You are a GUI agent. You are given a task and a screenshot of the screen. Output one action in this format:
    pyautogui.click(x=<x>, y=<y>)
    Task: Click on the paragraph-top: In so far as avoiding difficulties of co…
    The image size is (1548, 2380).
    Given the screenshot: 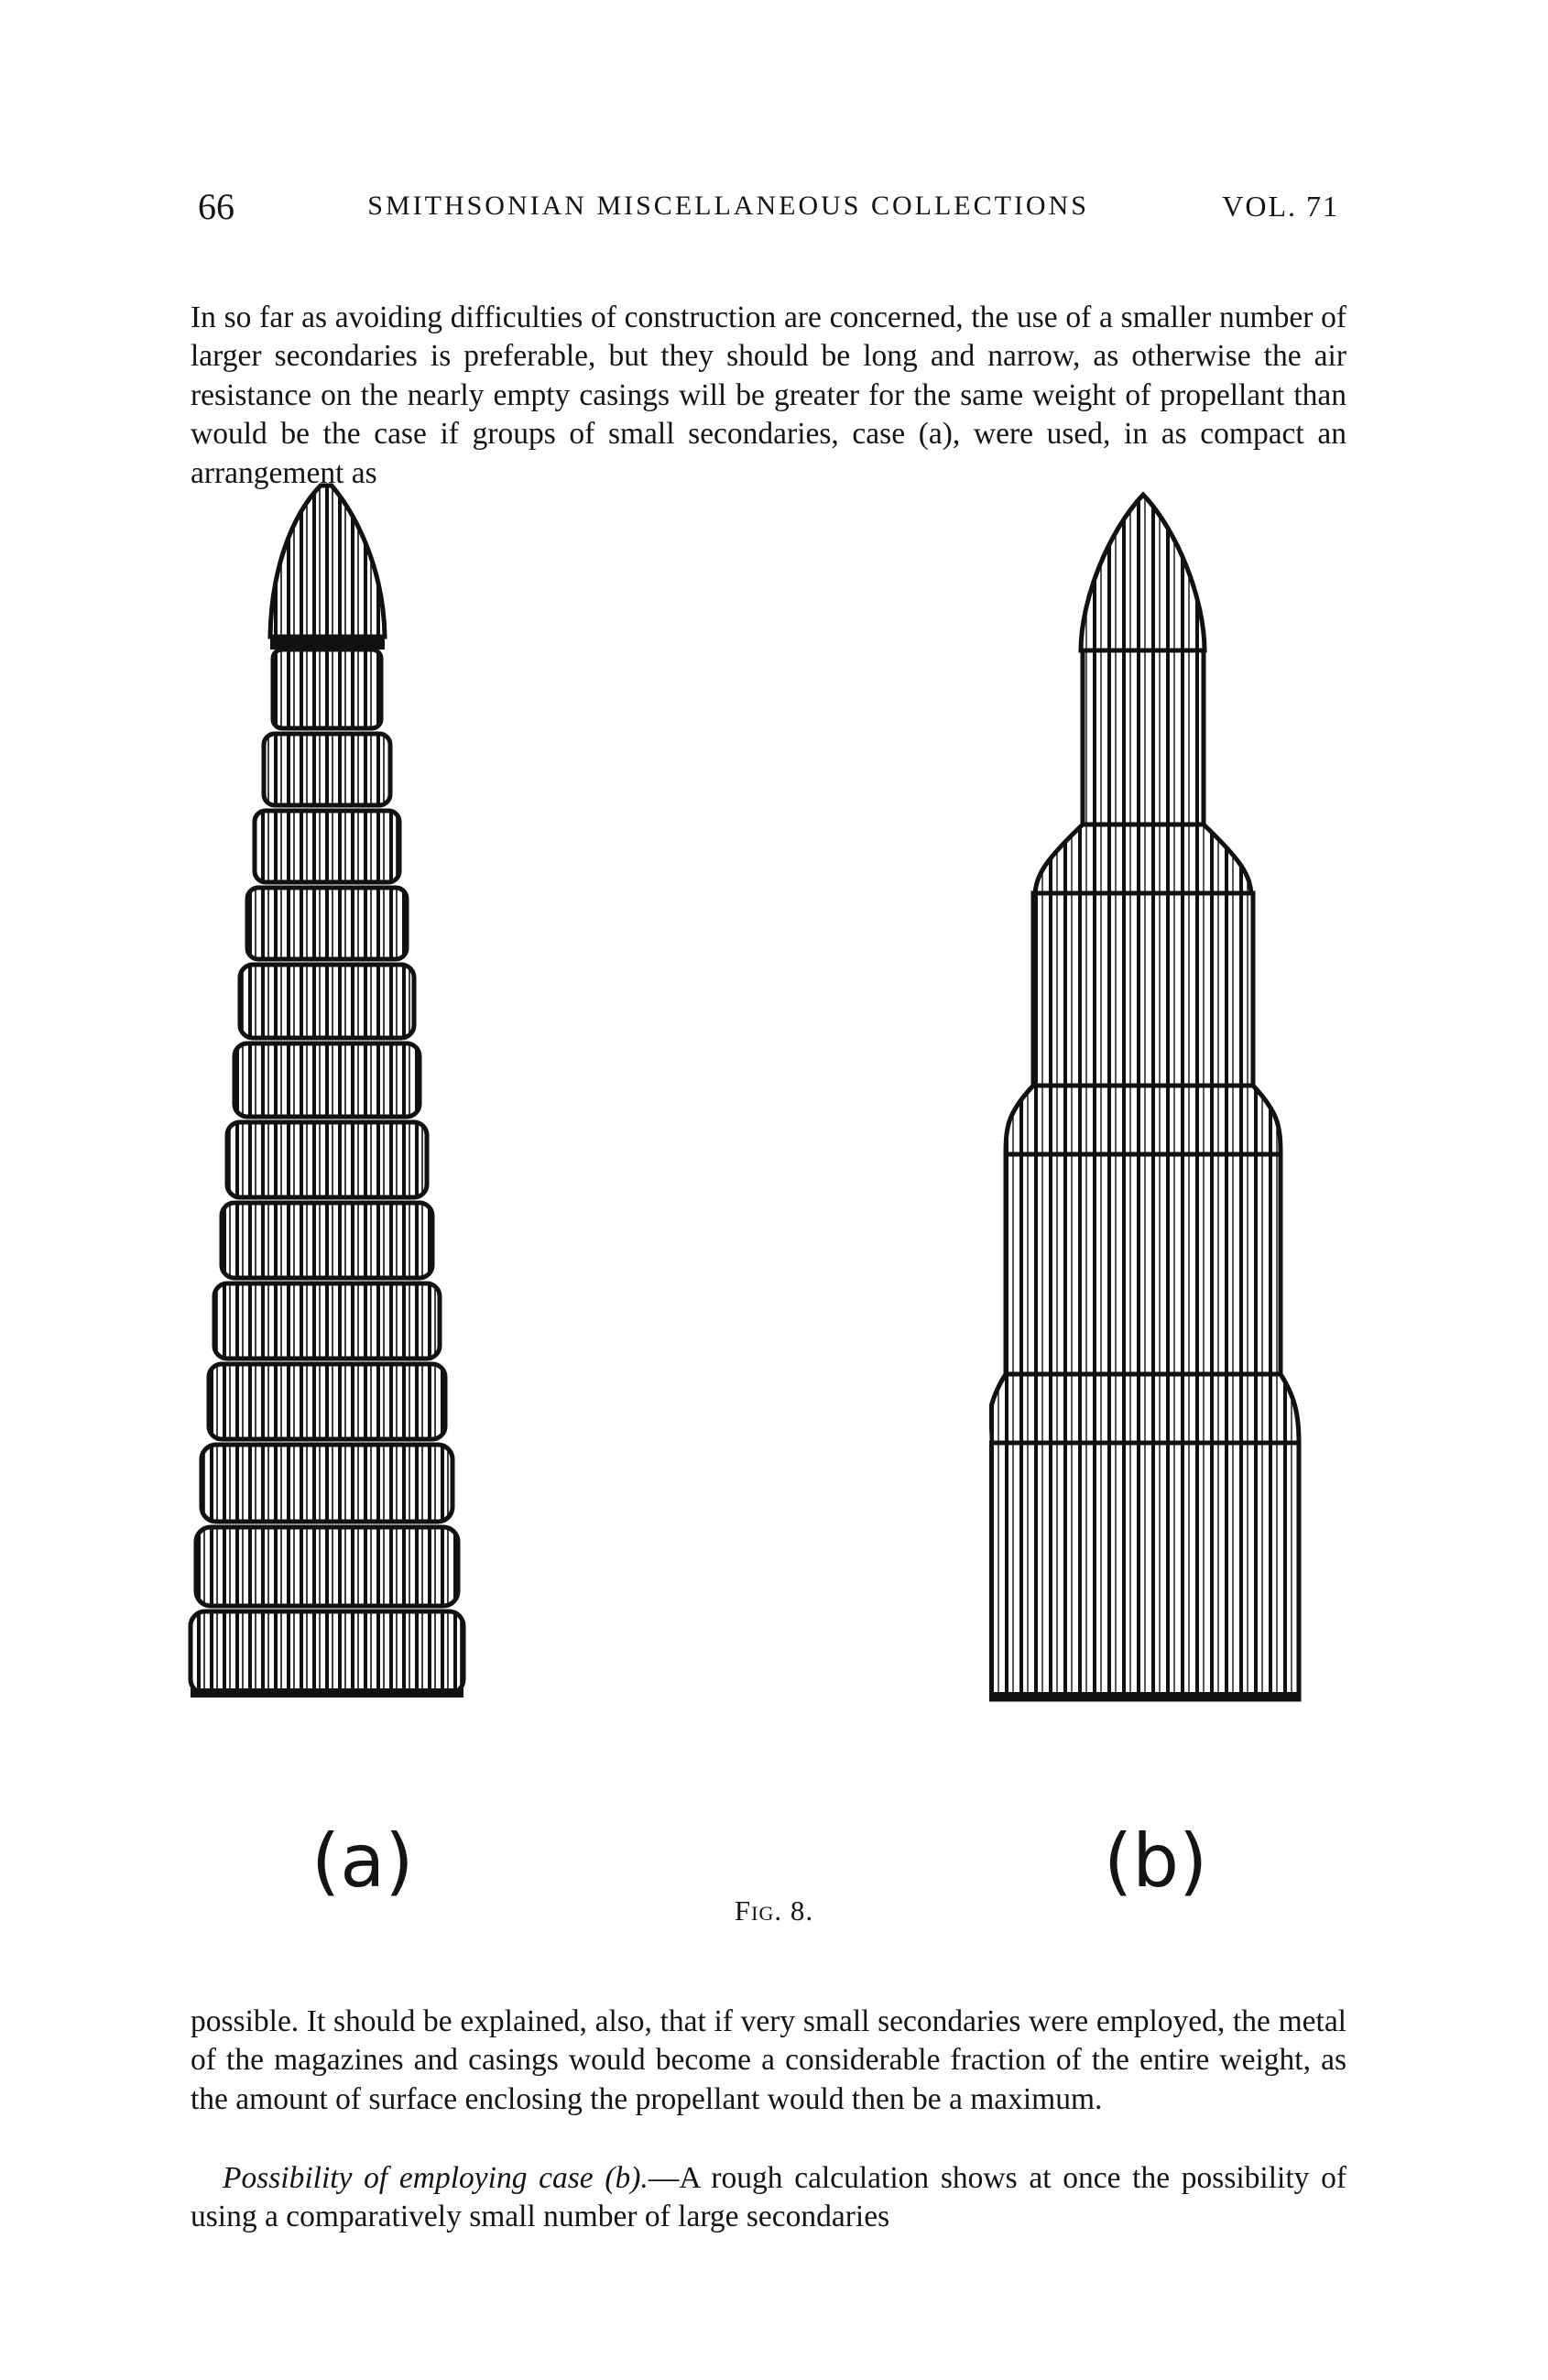 What is the action you would take?
    pyautogui.click(x=768, y=395)
    